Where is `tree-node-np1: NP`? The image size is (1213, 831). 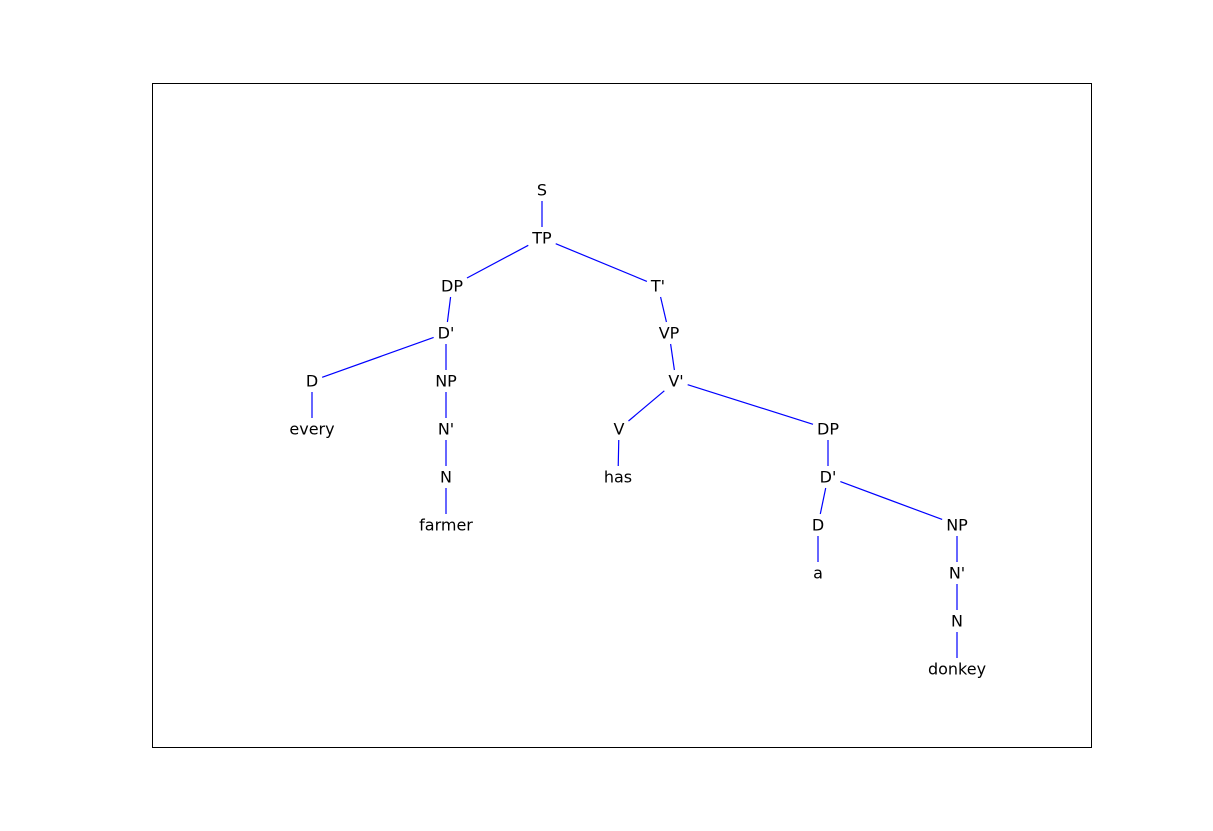 tree-node-np1: NP is located at coordinates (446, 381).